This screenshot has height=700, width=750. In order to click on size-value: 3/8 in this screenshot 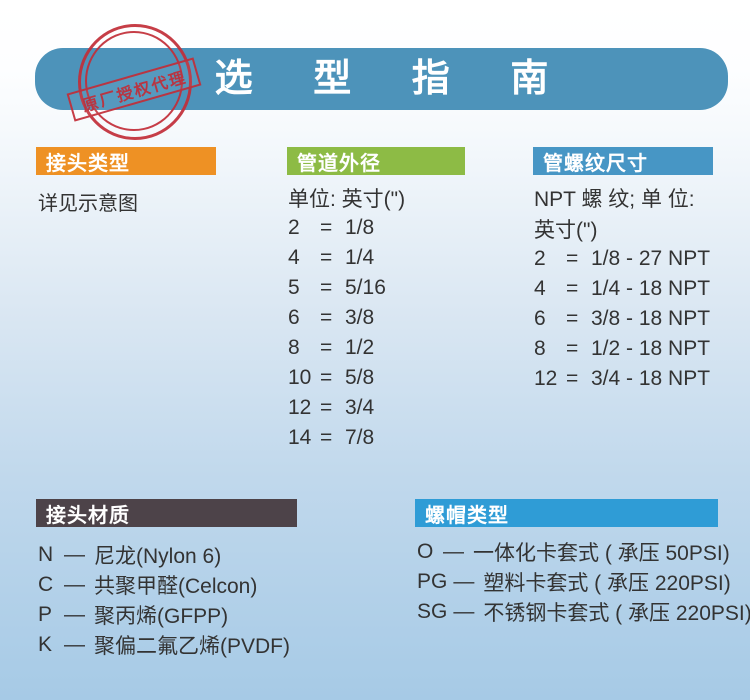, I will do `click(360, 317)`.